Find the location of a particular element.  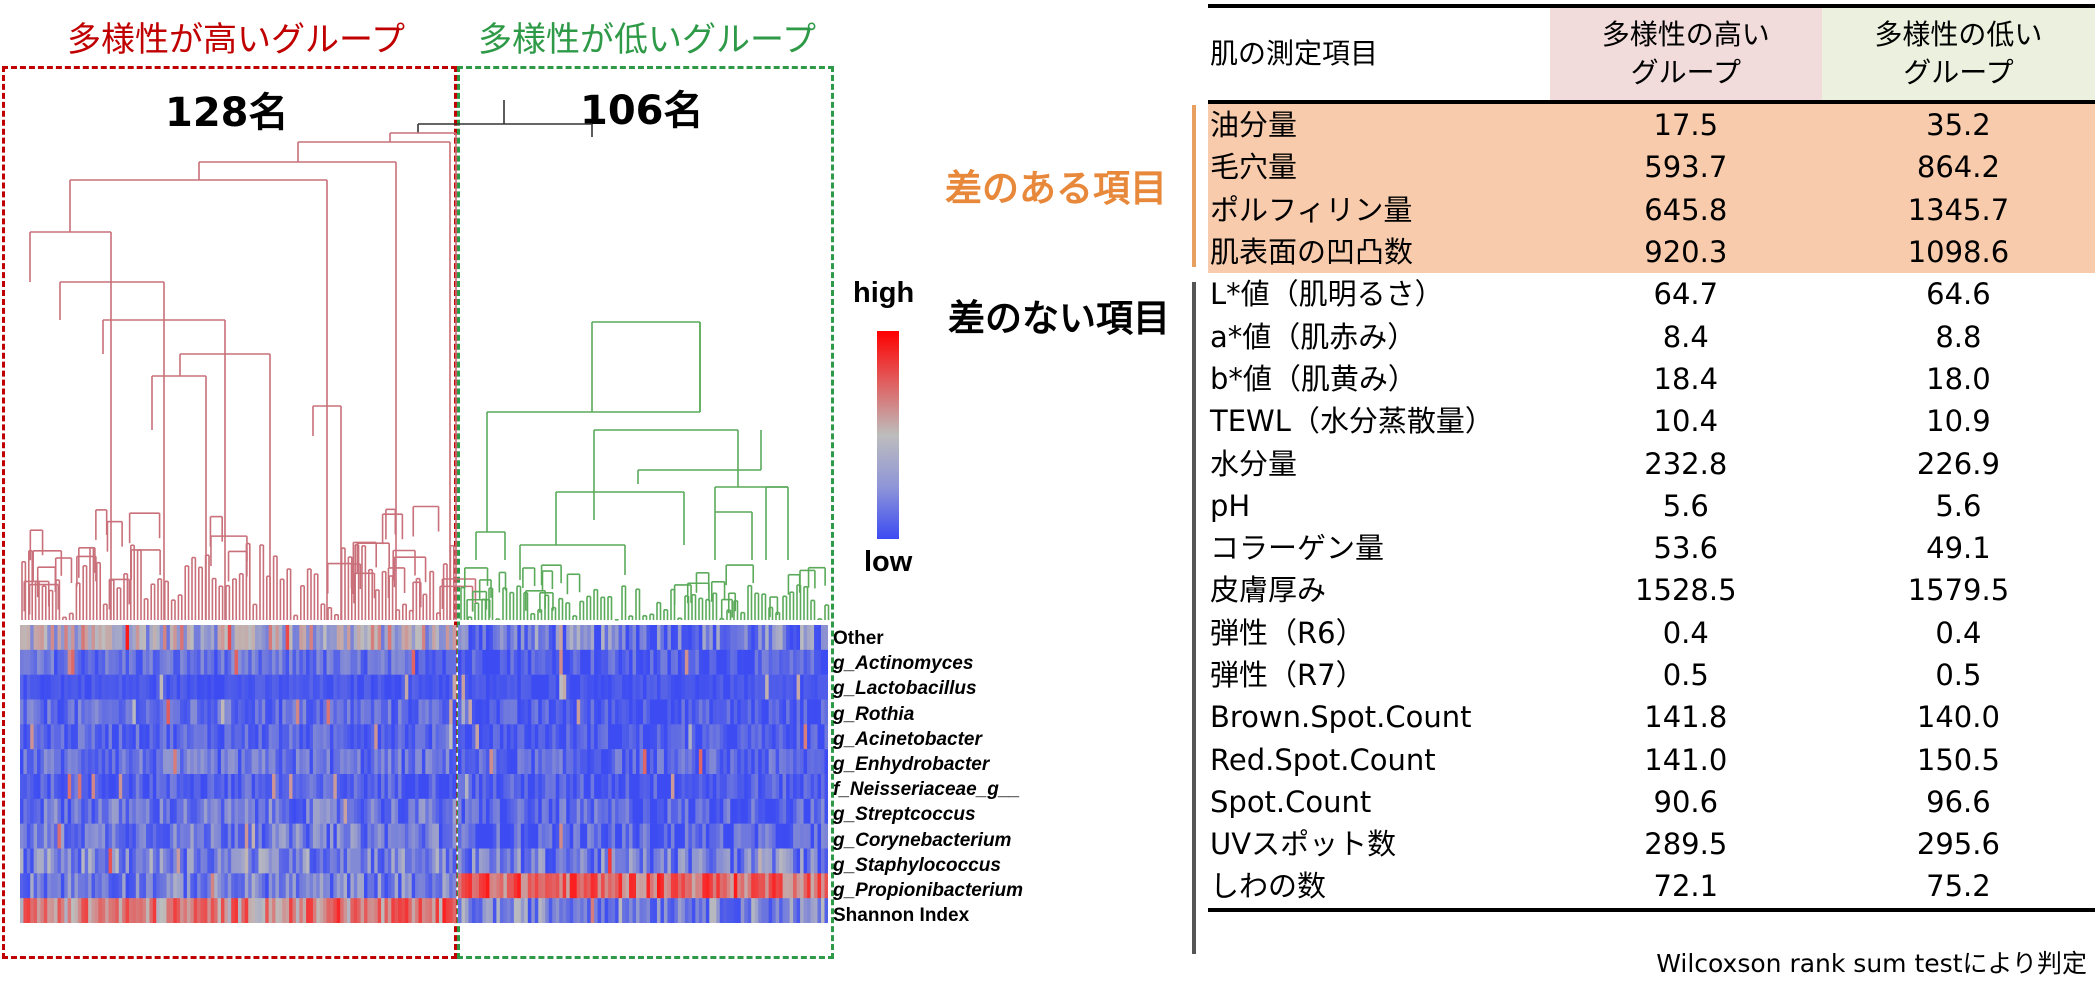

taxon-label: g_Actinomyces is located at coordinates (903, 664).